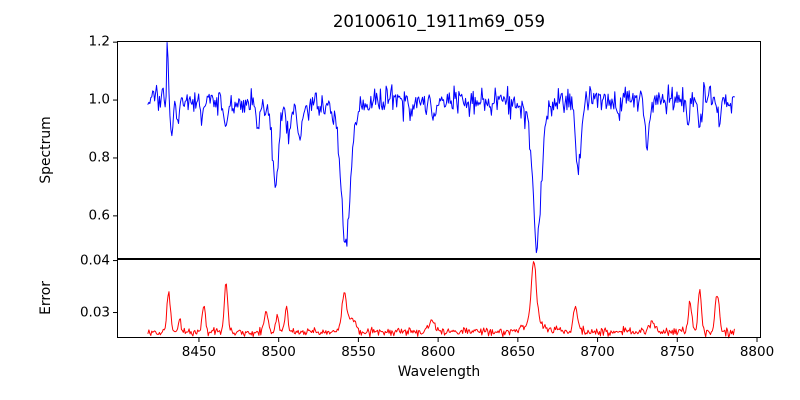 The image size is (800, 400). What do you see at coordinates (597, 352) in the screenshot?
I see `error-x-tick-label: 8700` at bounding box center [597, 352].